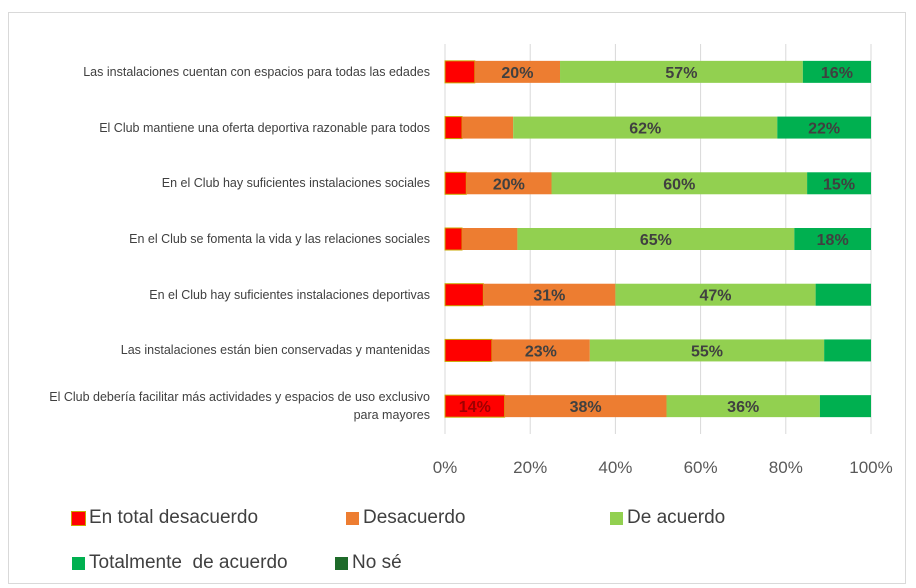 This screenshot has width=916, height=588. I want to click on legend-label: En total desacuerdo, so click(174, 517).